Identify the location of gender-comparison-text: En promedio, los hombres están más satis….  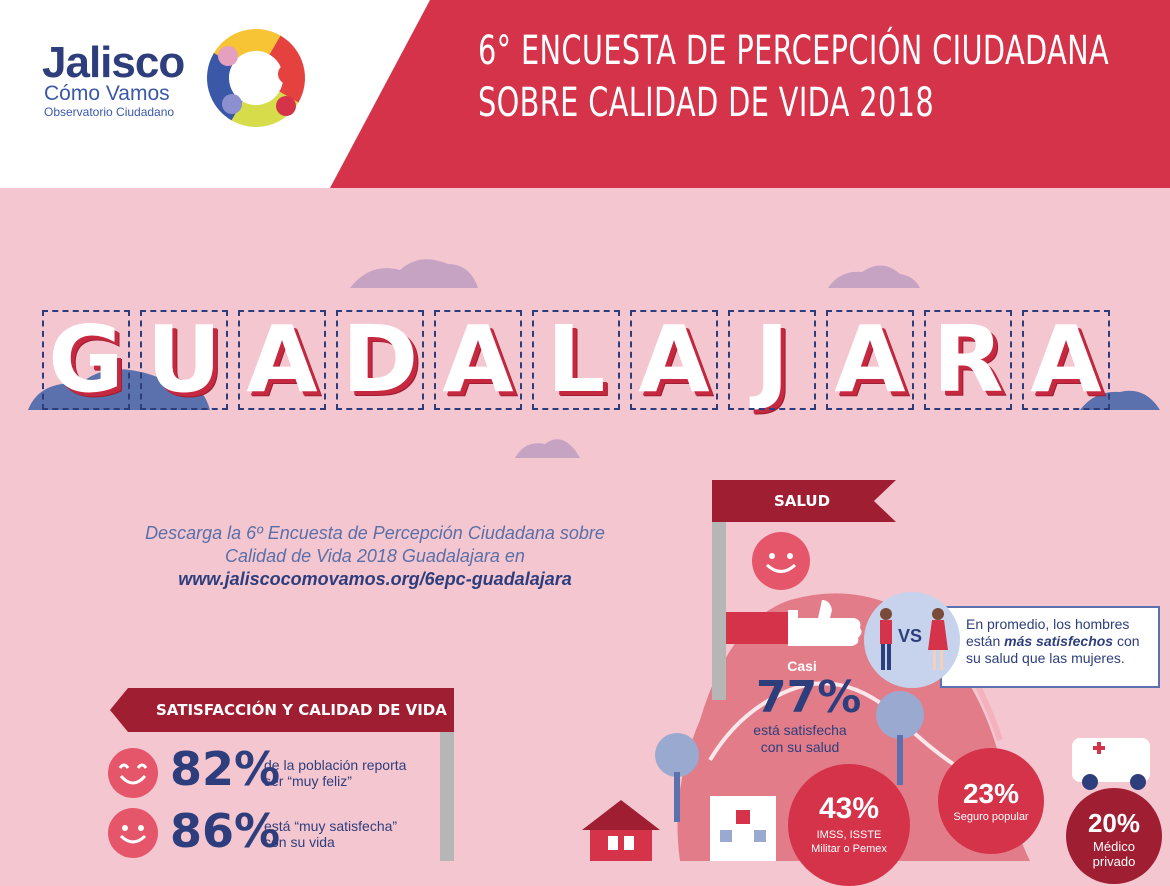
(1053, 641).